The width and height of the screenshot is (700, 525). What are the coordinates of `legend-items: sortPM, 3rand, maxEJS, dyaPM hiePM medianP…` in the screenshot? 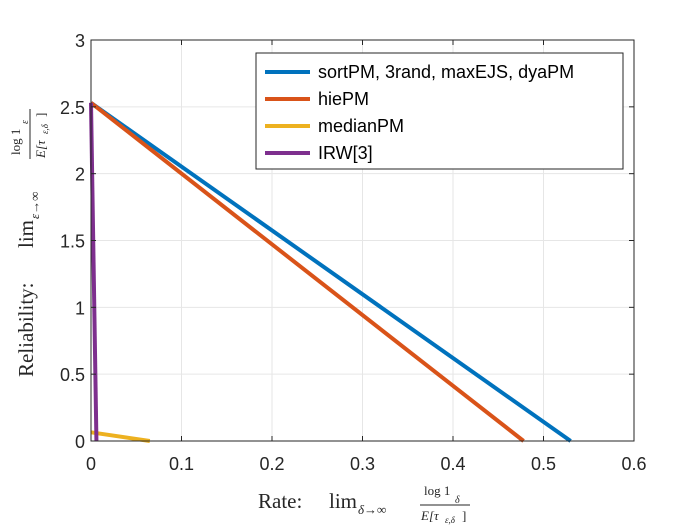 It's located at (419, 112).